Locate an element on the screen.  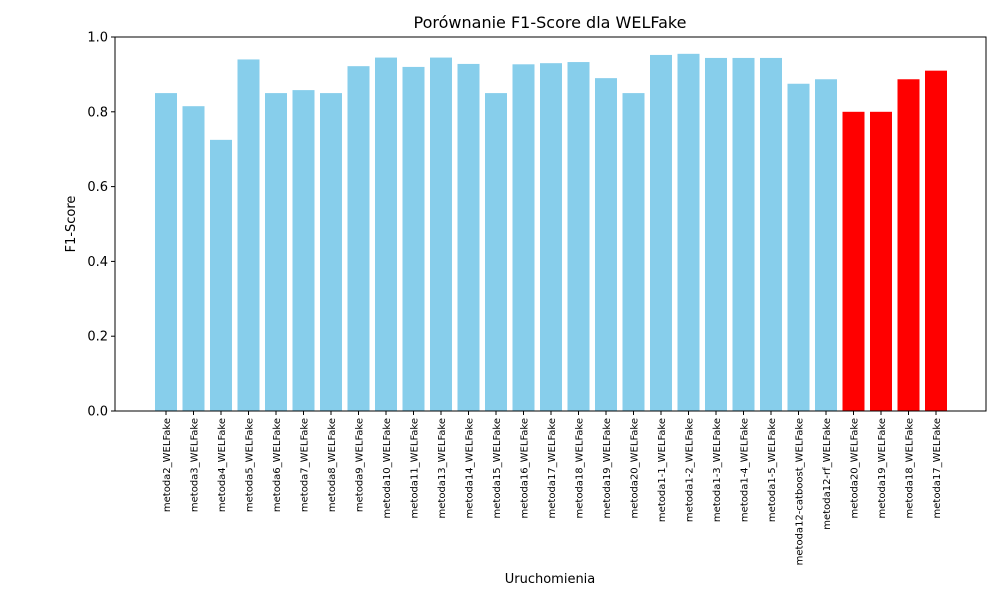
chart-title: Porównanie F1-Score dla WELFake is located at coordinates (550, 22).